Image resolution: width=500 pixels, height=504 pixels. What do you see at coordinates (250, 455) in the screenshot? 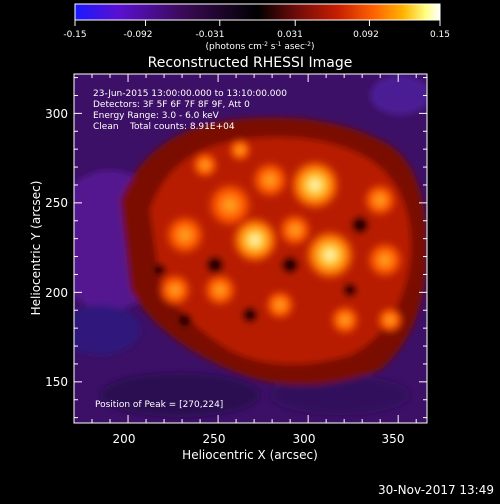
I see `x-axis-label: Heliocentric X (arcsec)` at bounding box center [250, 455].